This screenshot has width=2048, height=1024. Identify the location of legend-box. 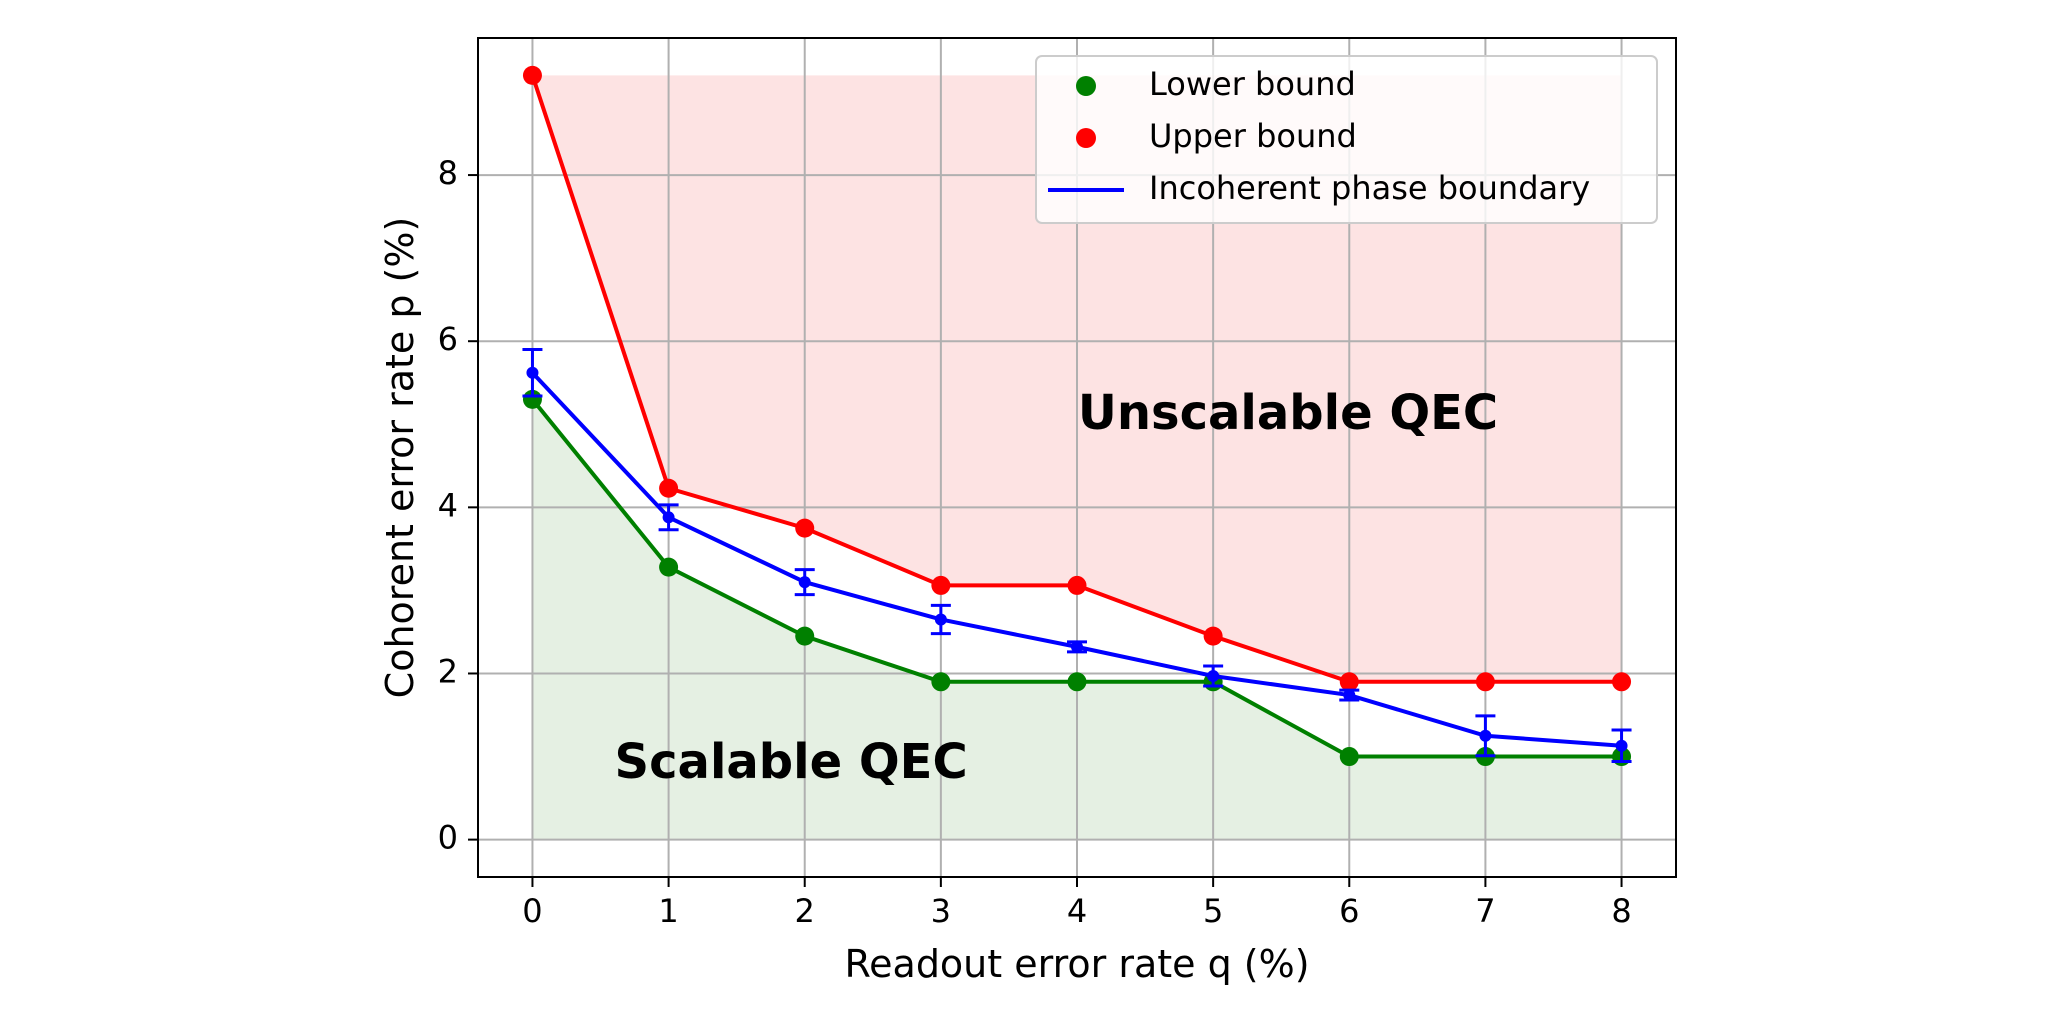
(1346, 139).